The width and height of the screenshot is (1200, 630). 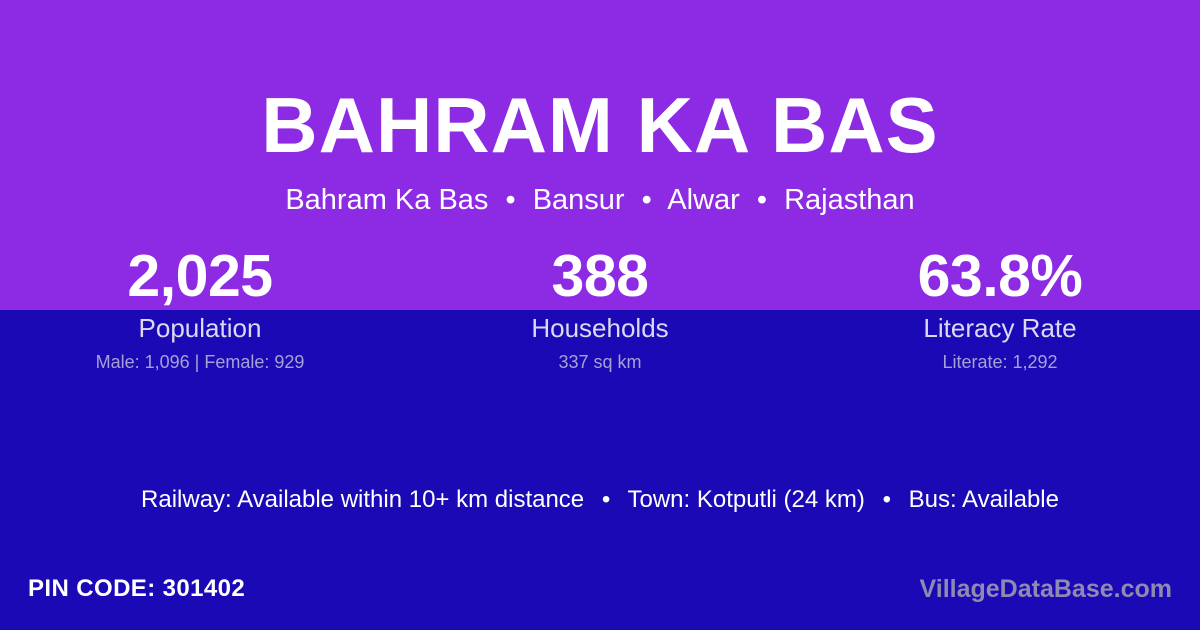 I want to click on stat-households: 388 Households 337 sq km, so click(x=600, y=308).